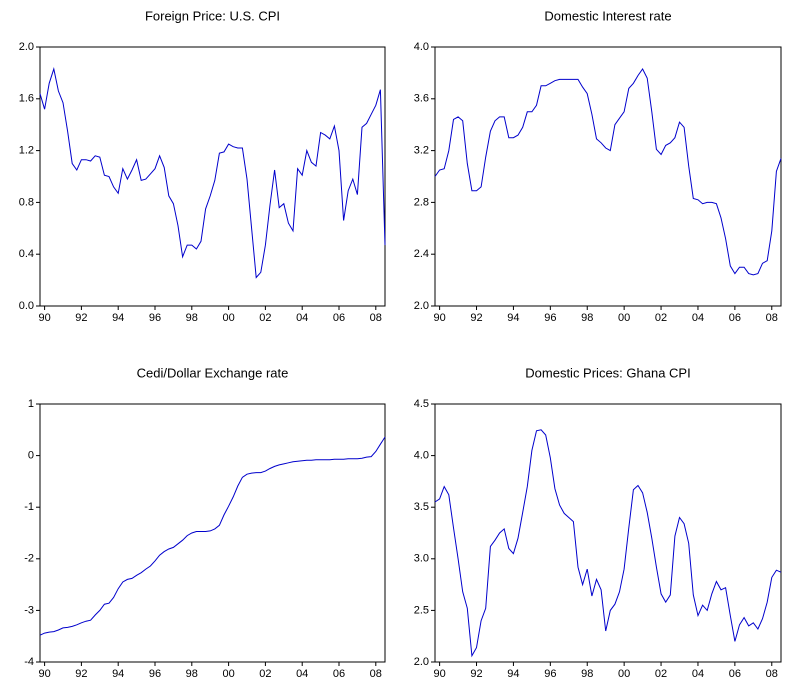 This screenshot has height=689, width=801. Describe the element at coordinates (26, 254) in the screenshot. I see `y-tick-label: 0.4` at that location.